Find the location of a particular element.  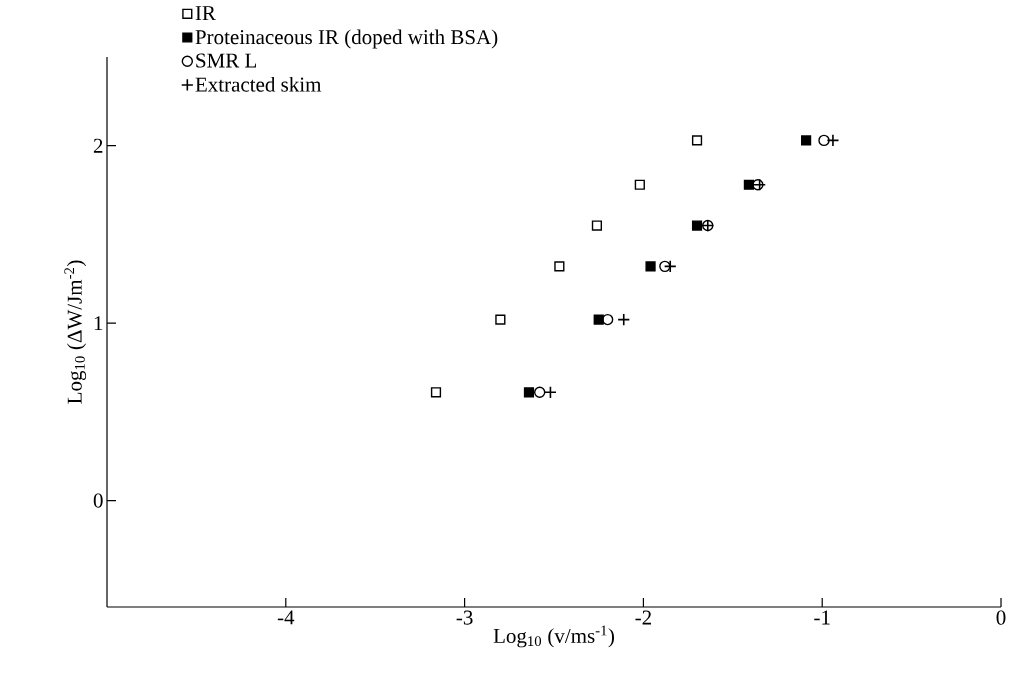

x-tick-label: -2 is located at coordinates (643, 617).